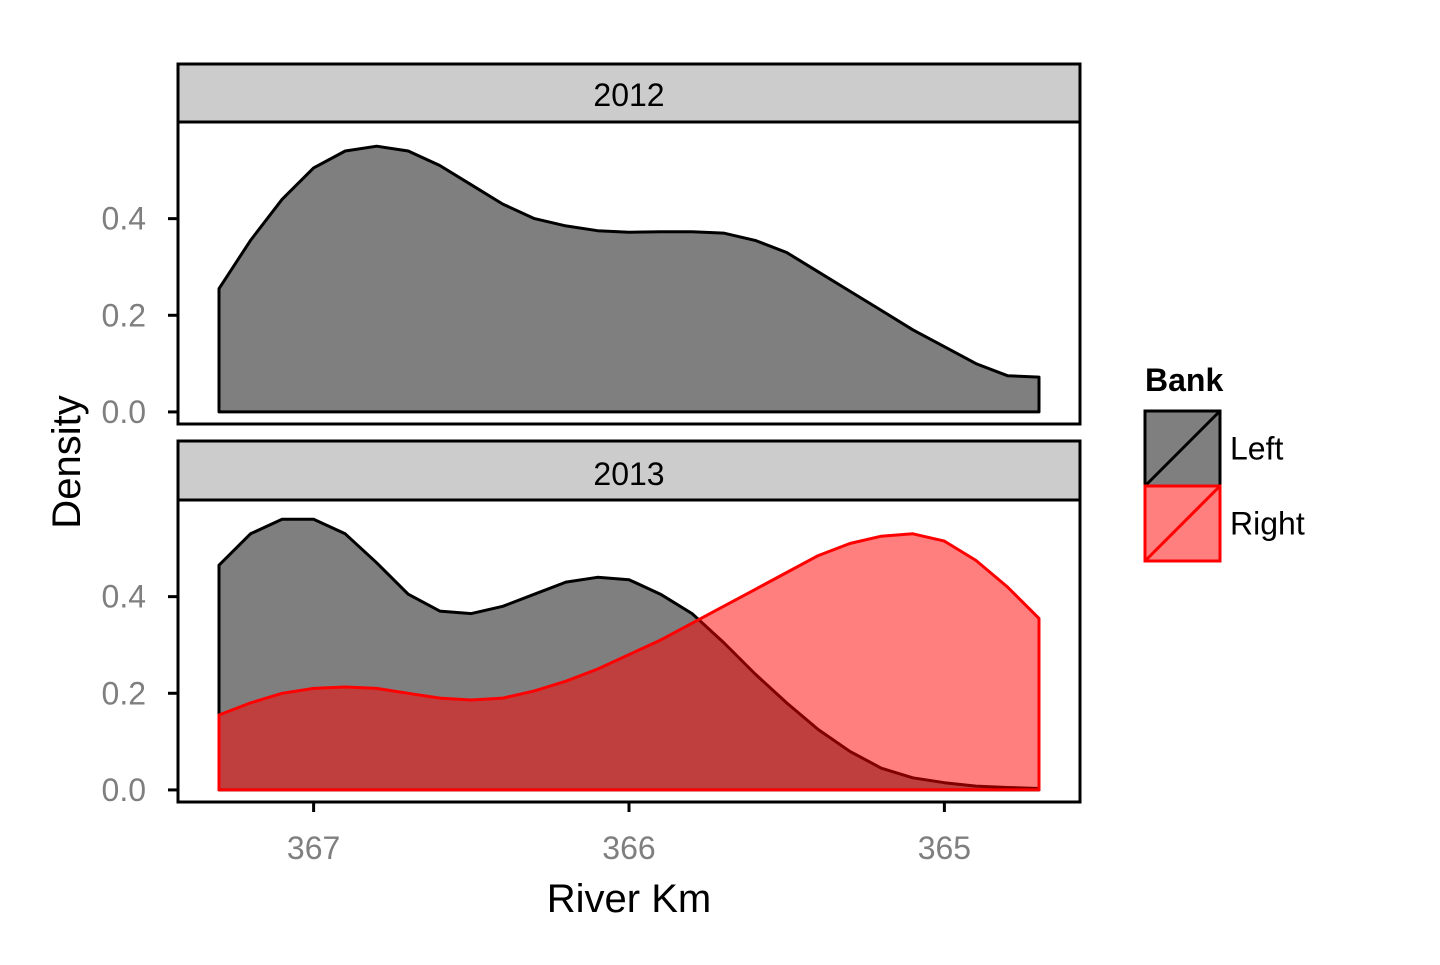 This screenshot has width=1440, height=965. I want to click on y-axis-2012: 0.0 0.2 0.4, so click(140, 315).